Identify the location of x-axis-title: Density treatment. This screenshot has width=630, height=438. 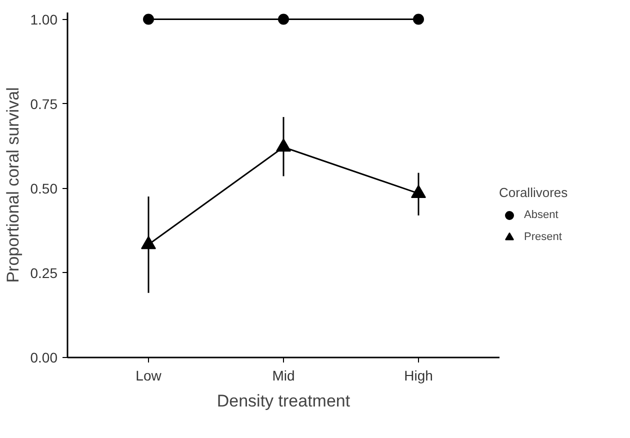
(283, 401).